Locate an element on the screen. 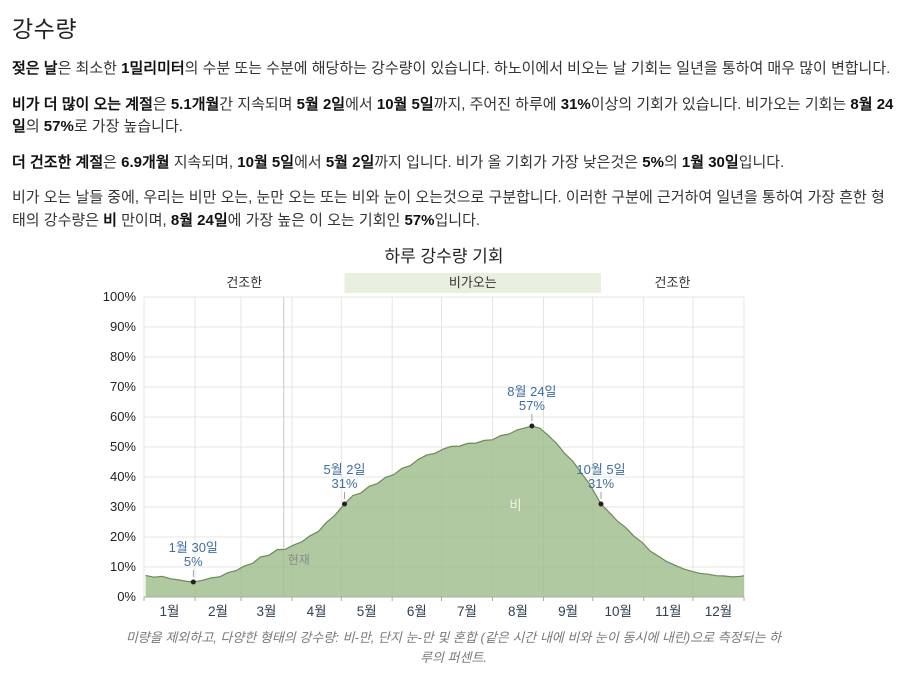  annotation-value: 57% is located at coordinates (531, 405).